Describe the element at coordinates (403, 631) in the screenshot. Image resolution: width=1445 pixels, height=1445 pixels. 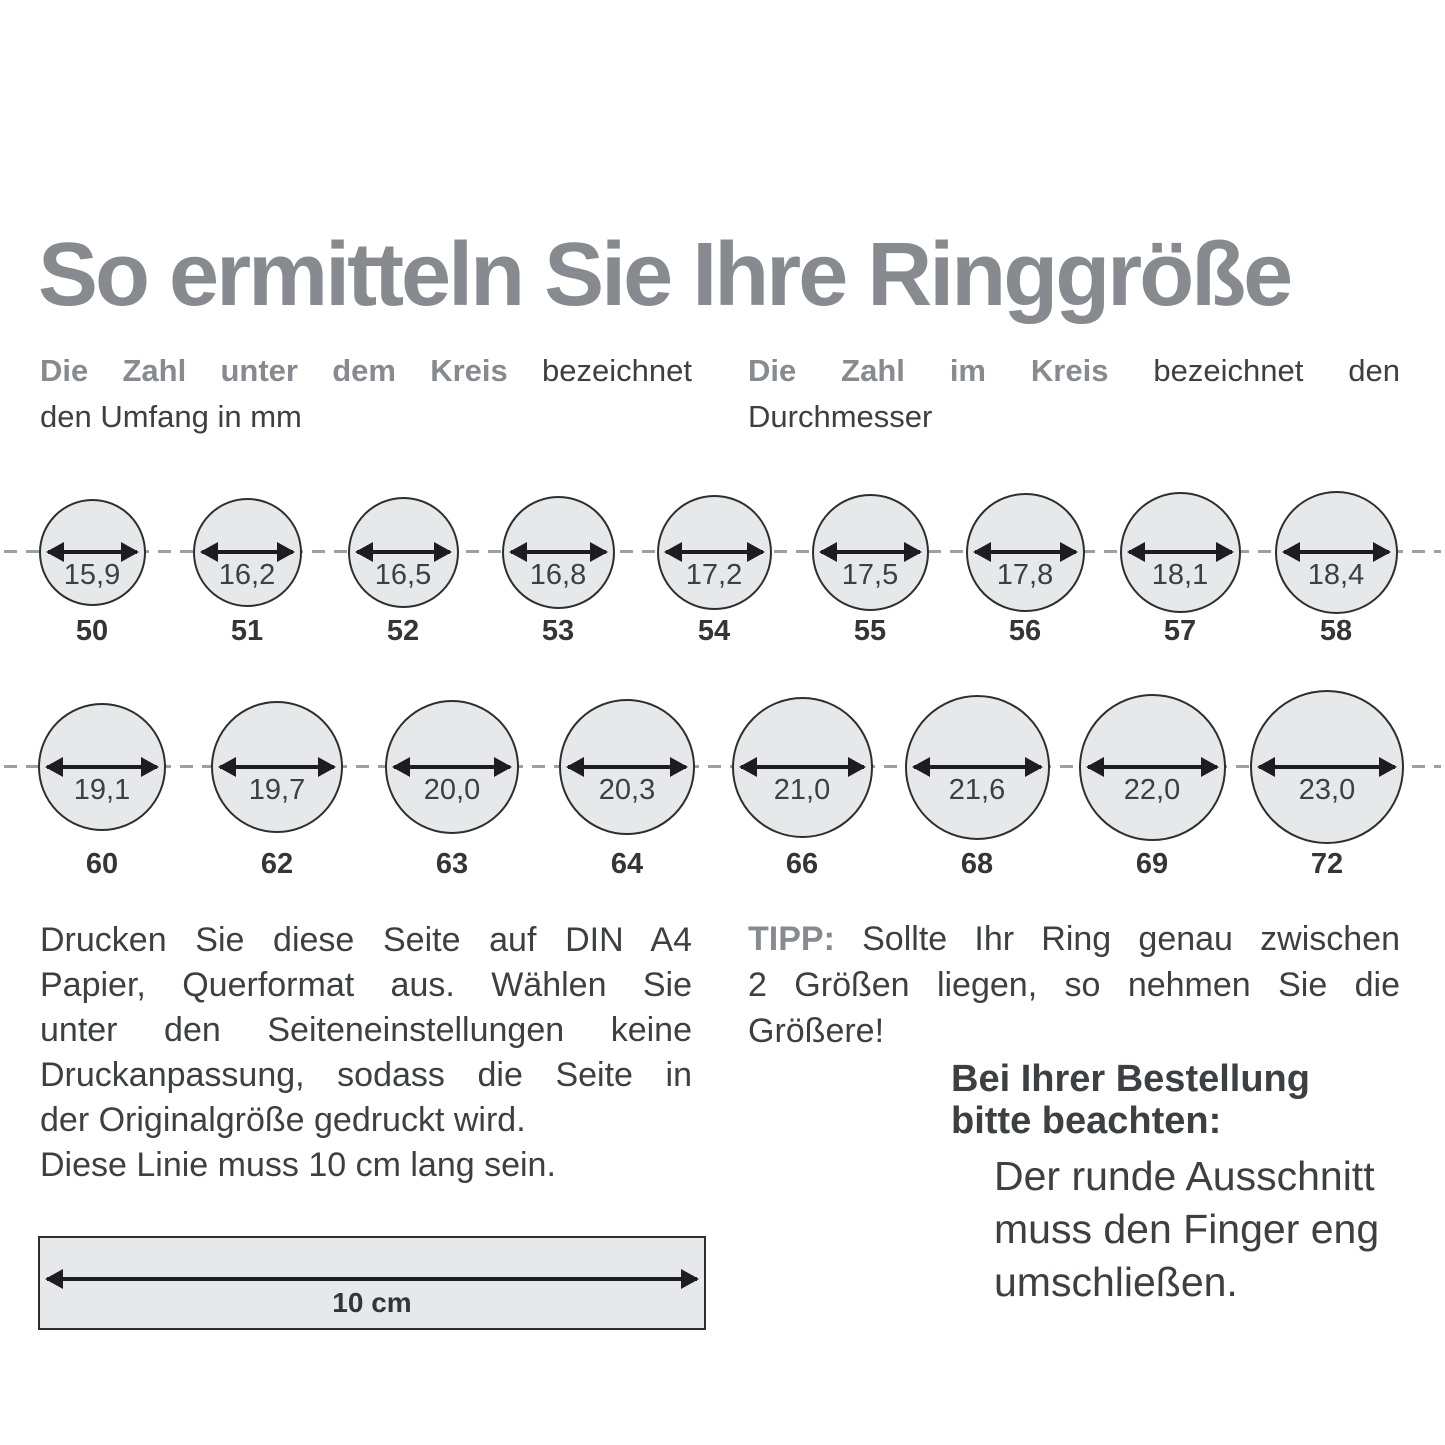
I see `ring-size-label: 52` at that location.